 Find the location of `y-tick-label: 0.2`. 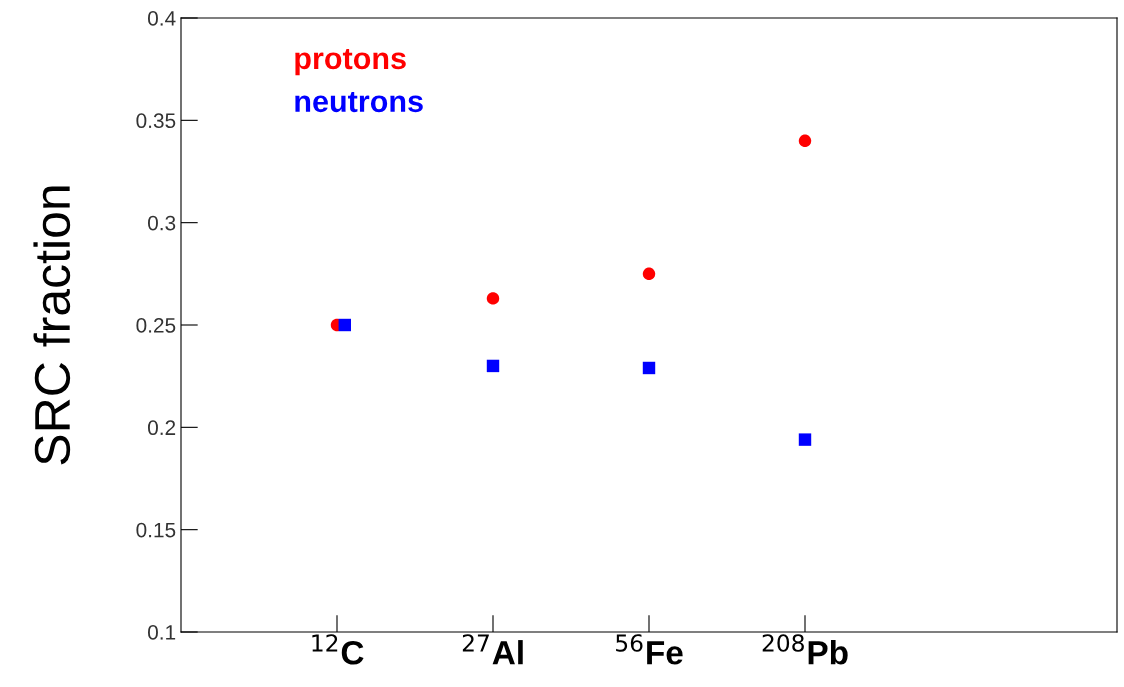

y-tick-label: 0.2 is located at coordinates (161, 428).